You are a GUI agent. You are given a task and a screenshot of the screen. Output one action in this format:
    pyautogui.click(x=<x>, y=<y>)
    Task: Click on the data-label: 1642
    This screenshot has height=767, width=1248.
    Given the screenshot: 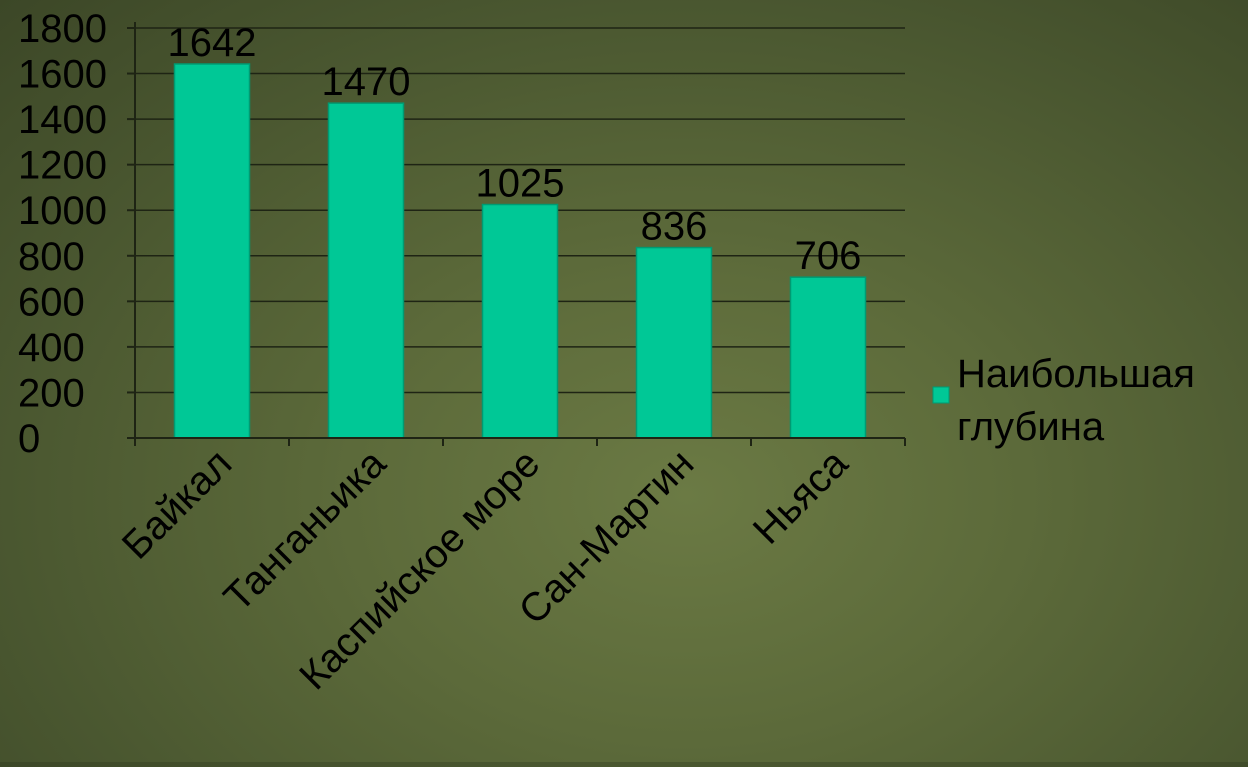 What is the action you would take?
    pyautogui.click(x=212, y=43)
    